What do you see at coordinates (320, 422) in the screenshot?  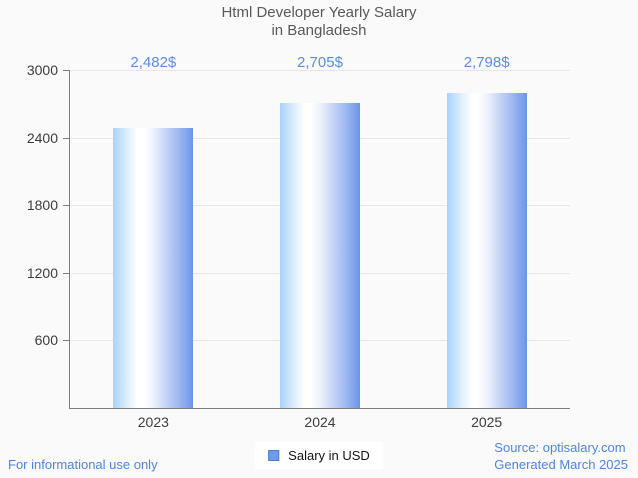 I see `x-axis-label: 2024` at bounding box center [320, 422].